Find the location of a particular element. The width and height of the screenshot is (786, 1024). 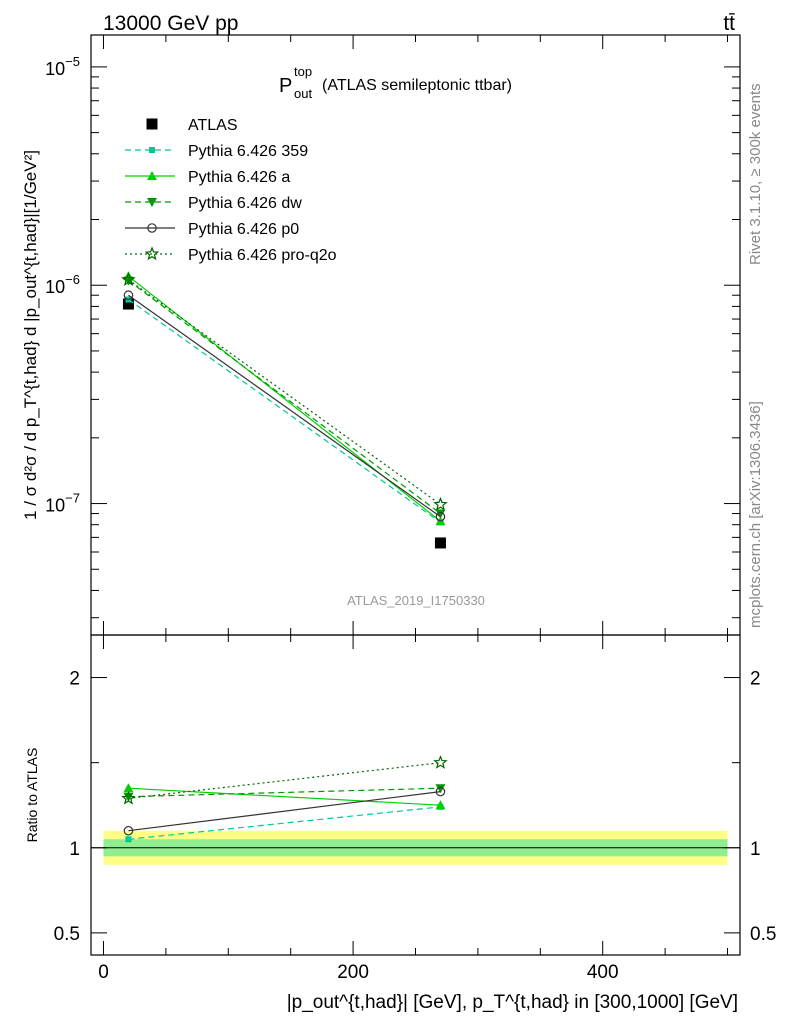

ratio-series-2-line is located at coordinates (284, 792).